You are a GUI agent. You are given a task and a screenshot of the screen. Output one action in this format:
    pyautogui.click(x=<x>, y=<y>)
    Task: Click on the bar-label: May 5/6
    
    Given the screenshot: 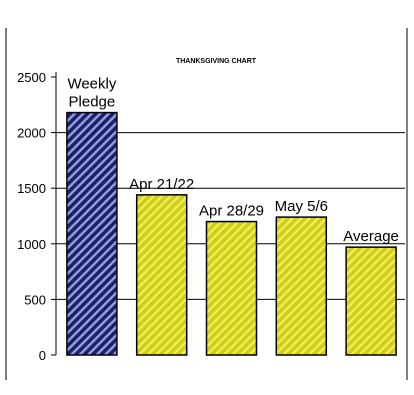 What is the action you would take?
    pyautogui.click(x=301, y=206)
    